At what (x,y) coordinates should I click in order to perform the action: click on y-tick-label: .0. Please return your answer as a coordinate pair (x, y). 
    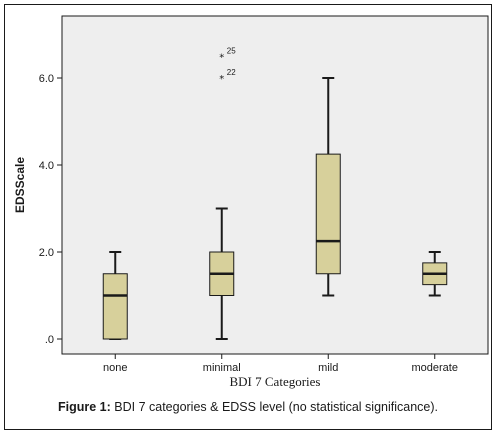
    Looking at the image, I should click on (49, 340).